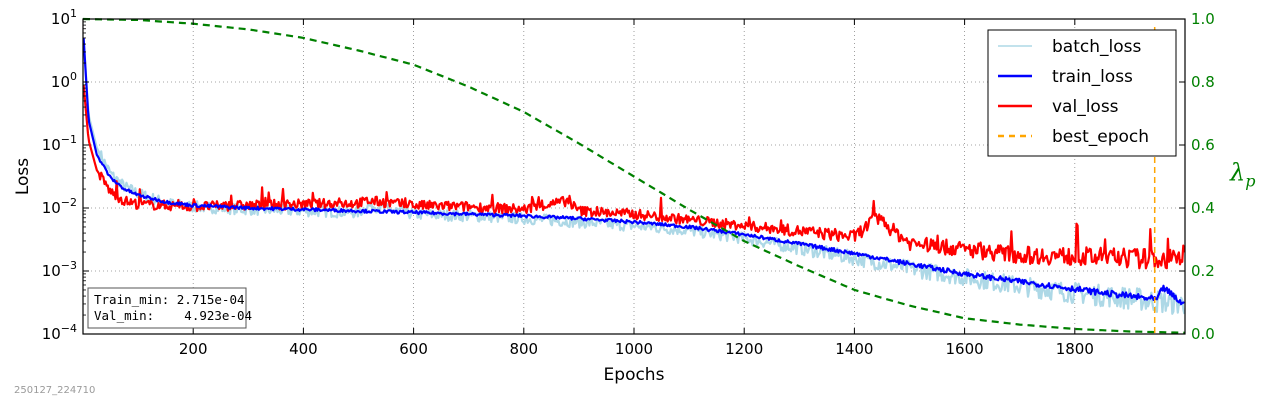 The height and width of the screenshot is (405, 1265). What do you see at coordinates (1100, 137) in the screenshot?
I see `legend-label: best_epoch` at bounding box center [1100, 137].